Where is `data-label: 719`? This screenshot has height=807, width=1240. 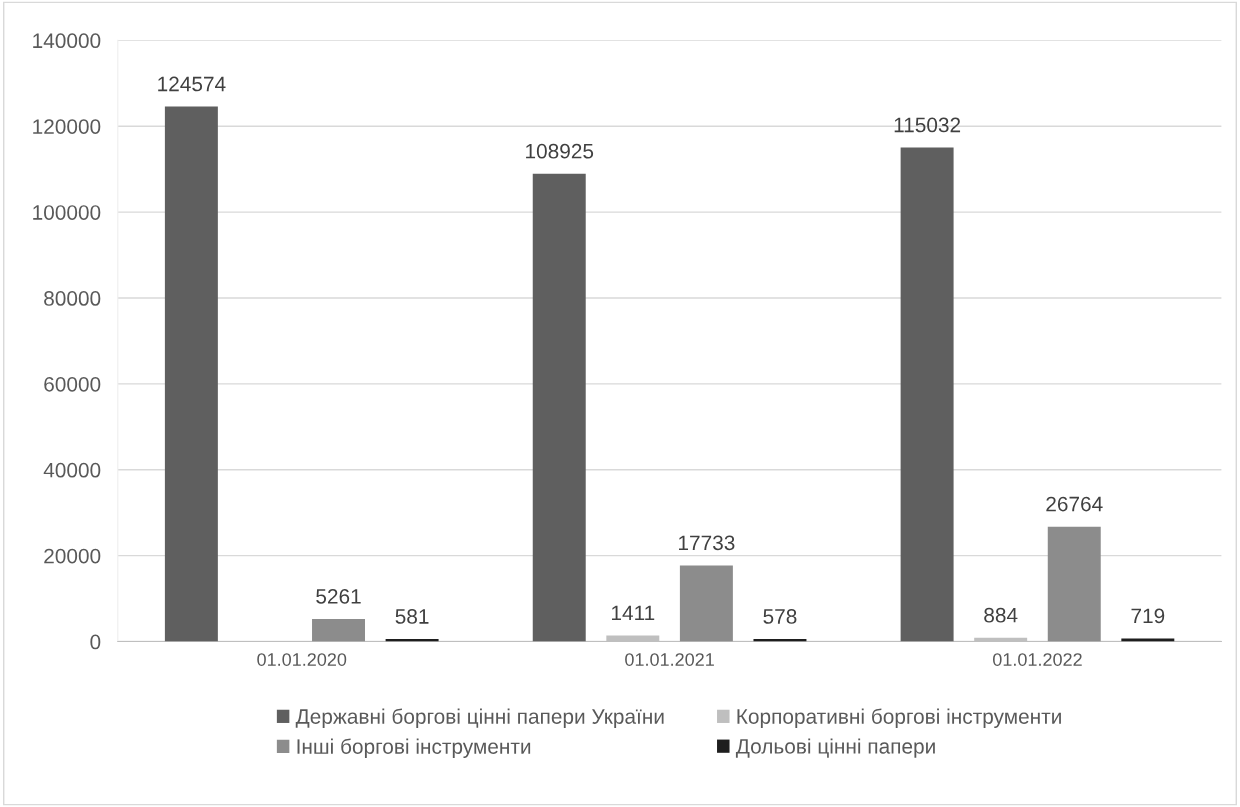 data-label: 719 is located at coordinates (1148, 616).